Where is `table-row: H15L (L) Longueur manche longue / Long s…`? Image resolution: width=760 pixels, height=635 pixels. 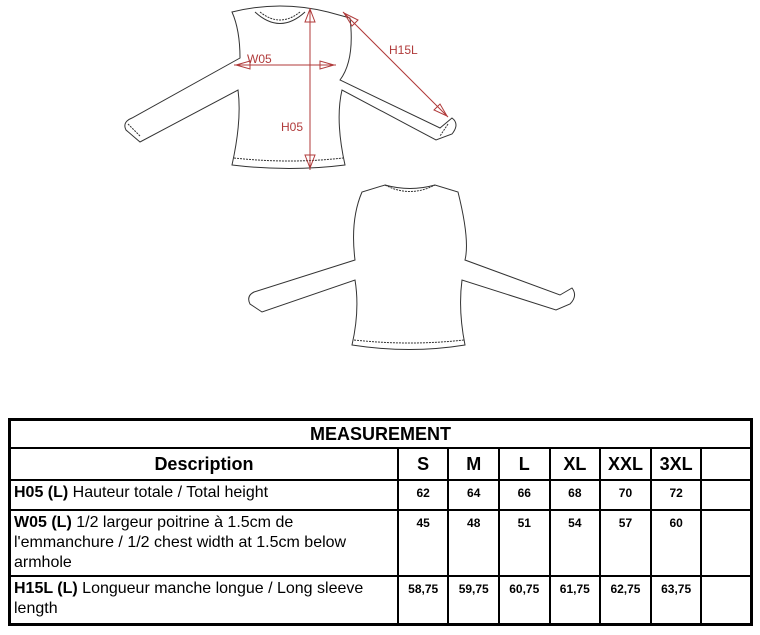
table-row: H15L (L) Longueur manche longue / Long s… is located at coordinates (380, 600).